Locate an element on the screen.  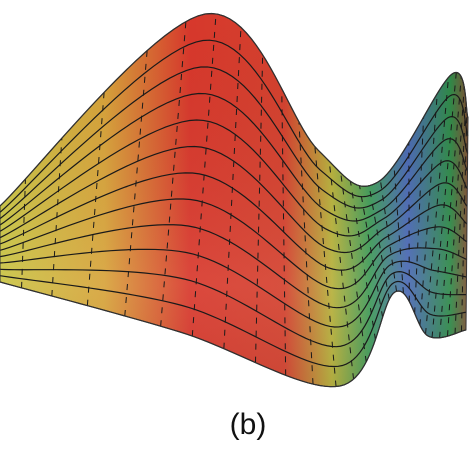
caption: (b) is located at coordinates (248, 424).